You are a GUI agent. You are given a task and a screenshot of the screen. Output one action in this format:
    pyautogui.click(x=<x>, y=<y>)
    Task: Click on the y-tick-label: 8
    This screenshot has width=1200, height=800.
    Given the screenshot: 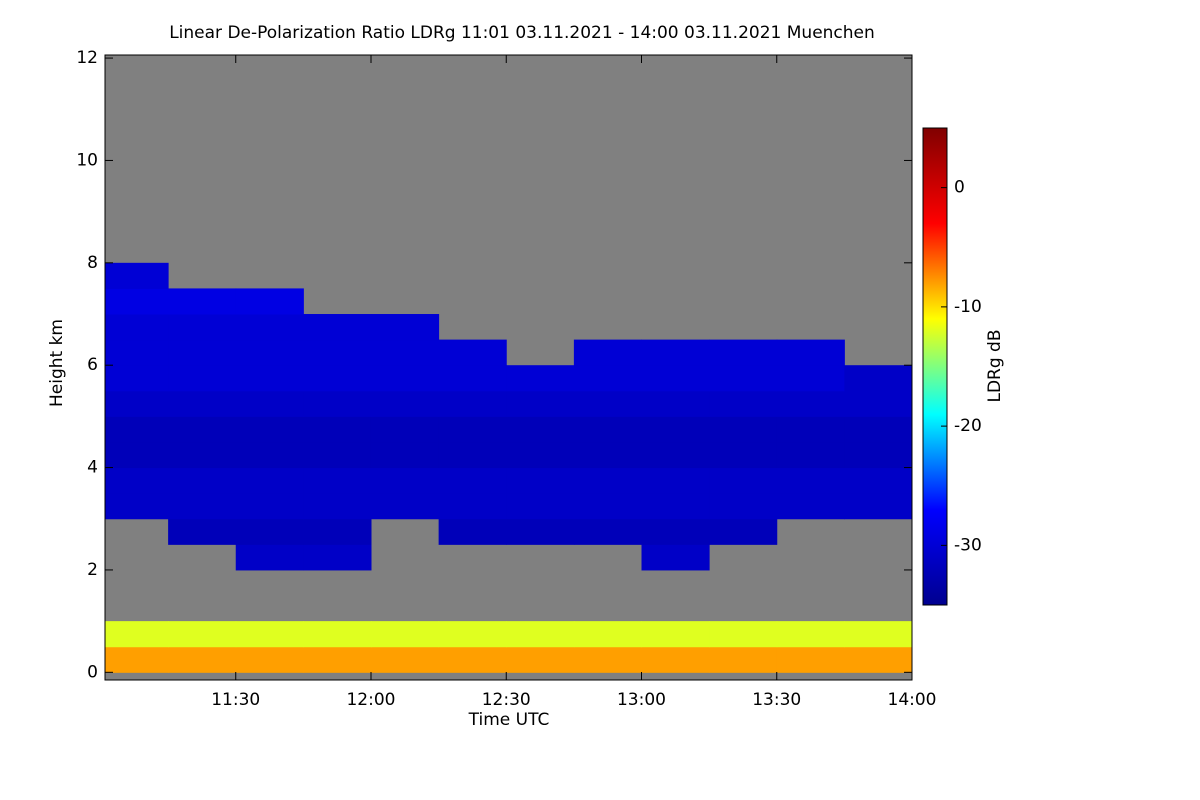 What is the action you would take?
    pyautogui.click(x=92, y=263)
    